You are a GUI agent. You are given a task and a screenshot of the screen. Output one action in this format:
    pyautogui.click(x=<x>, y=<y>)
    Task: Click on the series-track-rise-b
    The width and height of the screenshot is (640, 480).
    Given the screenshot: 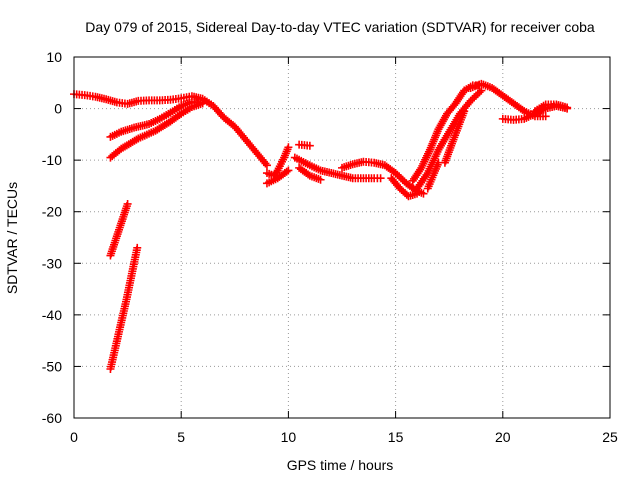 What is the action you would take?
    pyautogui.click(x=156, y=130)
    